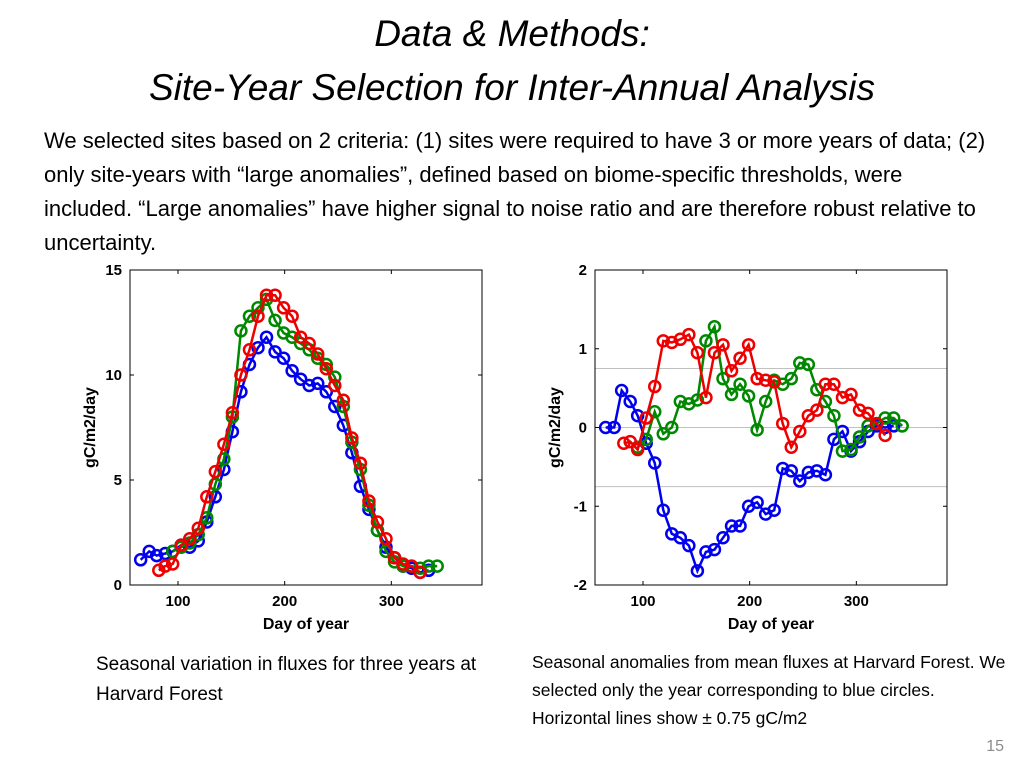  I want to click on y-tick-label: 10, so click(113, 375).